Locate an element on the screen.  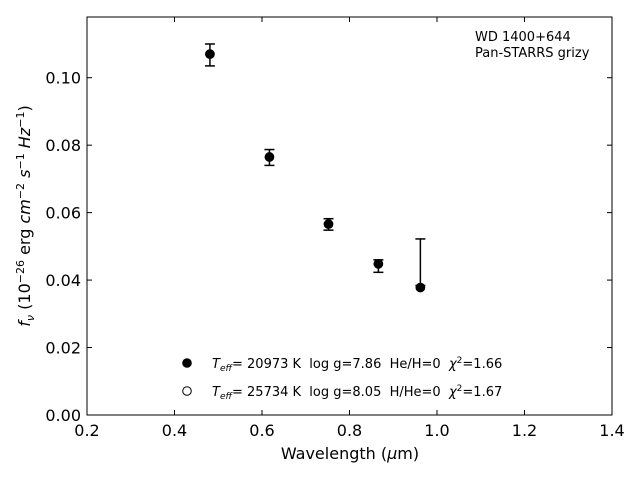
x-tick-label: 1.4 is located at coordinates (611, 430).